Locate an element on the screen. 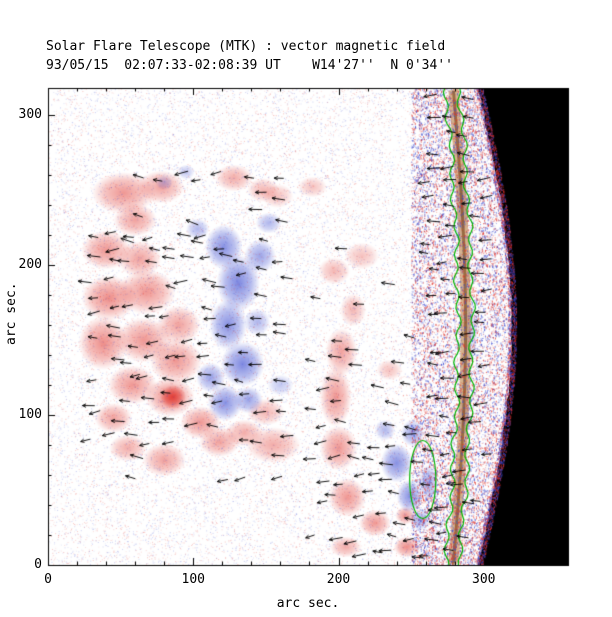 This screenshot has height=617, width=612. x-axis-label: arc sec. is located at coordinates (308, 603).